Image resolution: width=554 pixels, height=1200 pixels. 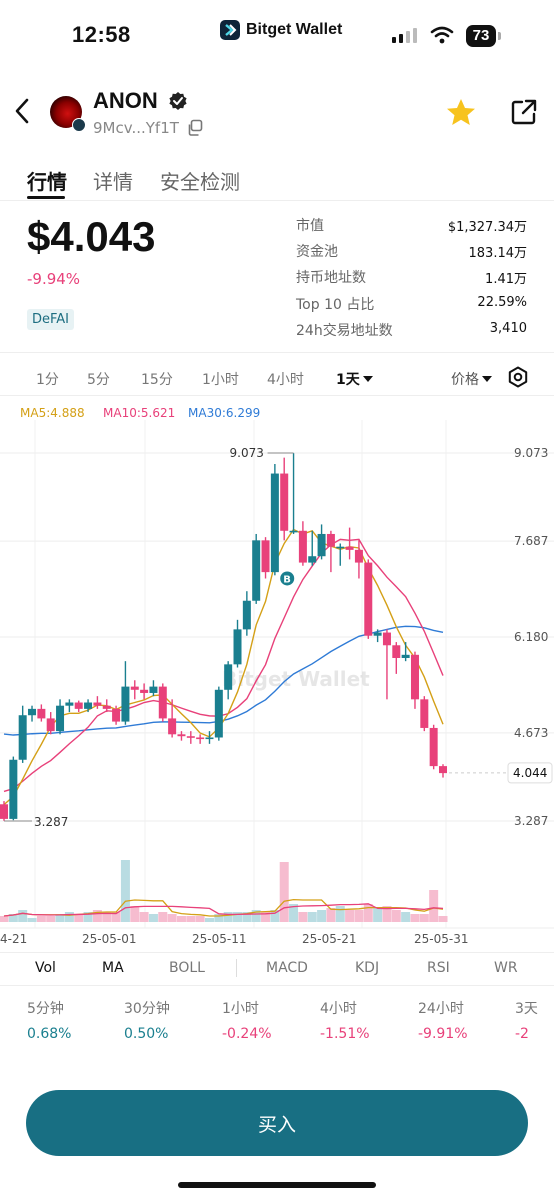 I want to click on stat-label-holders: 持币地址数, so click(x=331, y=278).